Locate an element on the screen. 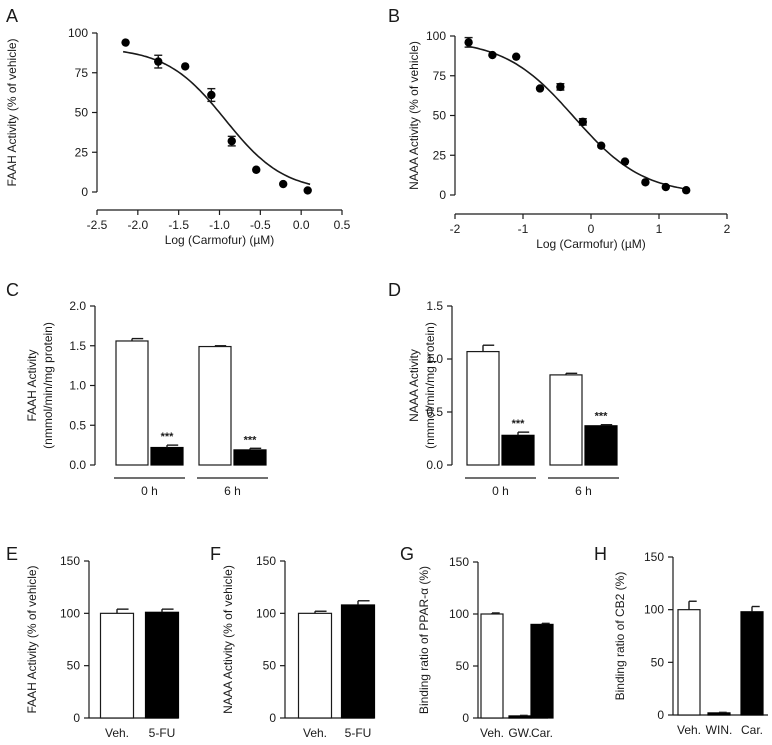 This screenshot has width=772, height=745. category-label-G: Car. is located at coordinates (542, 733).